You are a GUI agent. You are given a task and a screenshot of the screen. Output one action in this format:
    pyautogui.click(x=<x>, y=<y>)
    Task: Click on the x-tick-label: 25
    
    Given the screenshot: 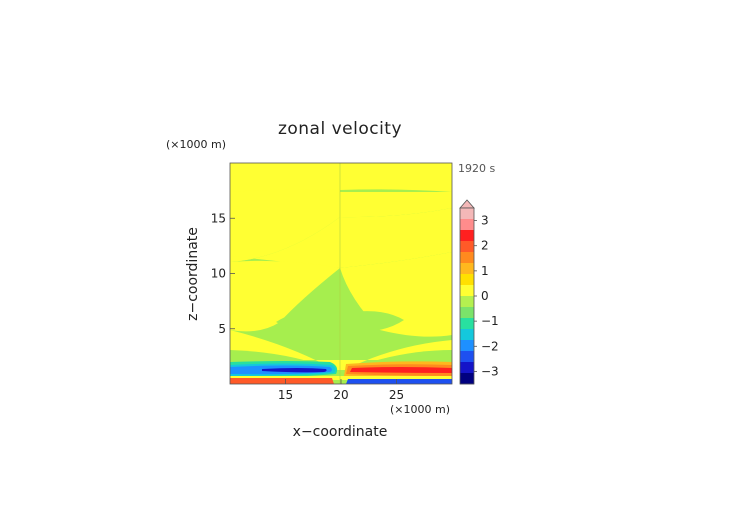 What is the action you would take?
    pyautogui.click(x=396, y=395)
    